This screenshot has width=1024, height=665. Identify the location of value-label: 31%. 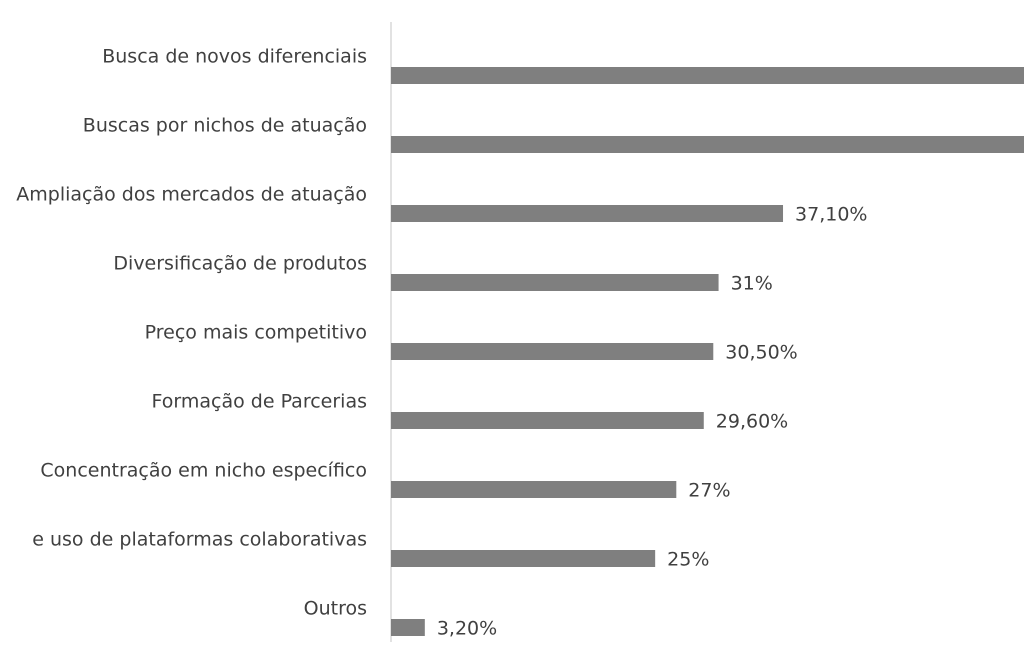
(752, 284).